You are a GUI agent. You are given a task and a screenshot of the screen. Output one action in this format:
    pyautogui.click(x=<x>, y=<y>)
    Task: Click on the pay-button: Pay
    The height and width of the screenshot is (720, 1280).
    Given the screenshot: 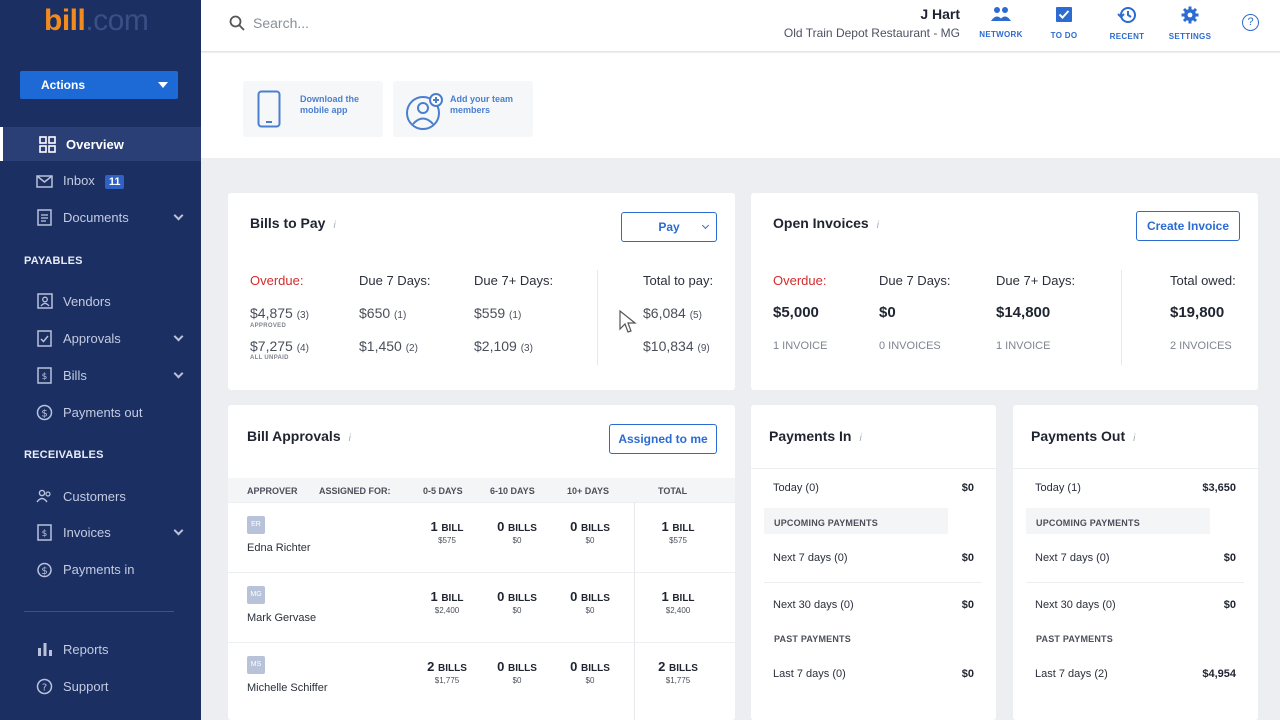 What is the action you would take?
    pyautogui.click(x=669, y=227)
    